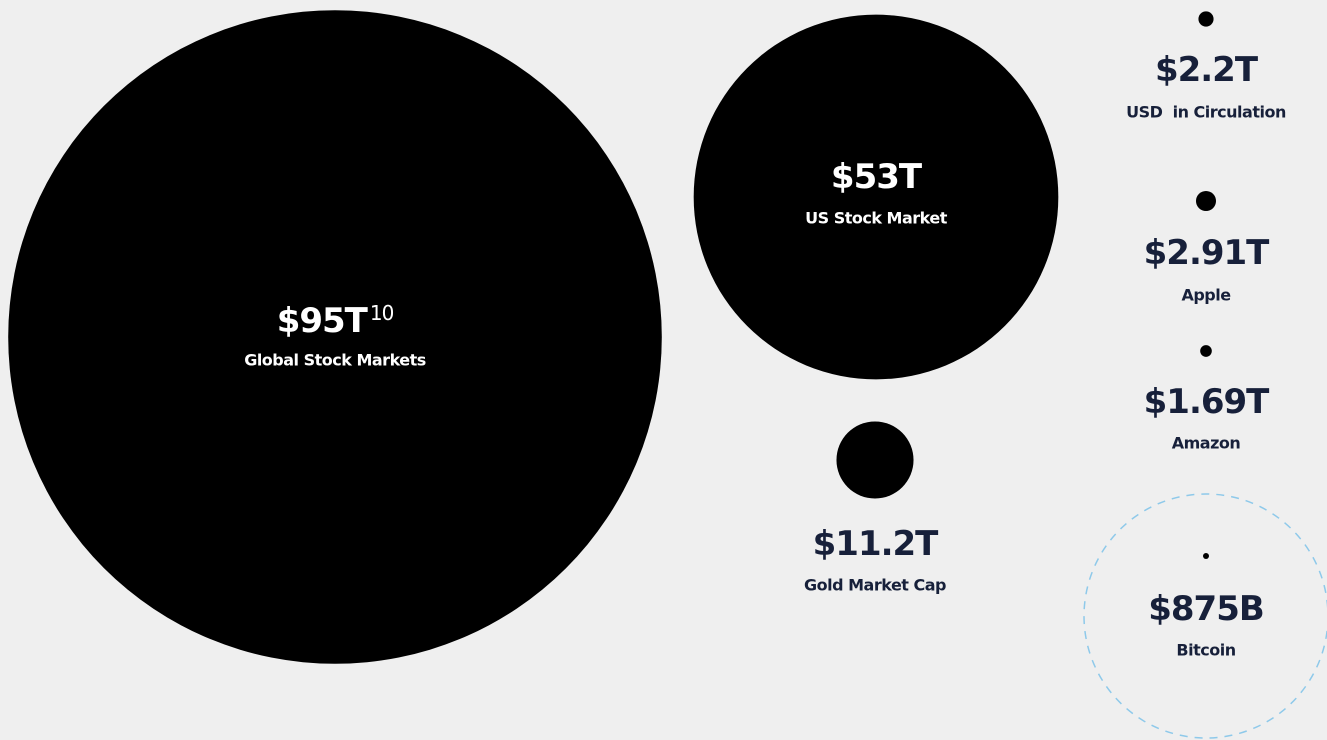 Image resolution: width=1327 pixels, height=740 pixels. I want to click on value-text: $1.69T, so click(1207, 402).